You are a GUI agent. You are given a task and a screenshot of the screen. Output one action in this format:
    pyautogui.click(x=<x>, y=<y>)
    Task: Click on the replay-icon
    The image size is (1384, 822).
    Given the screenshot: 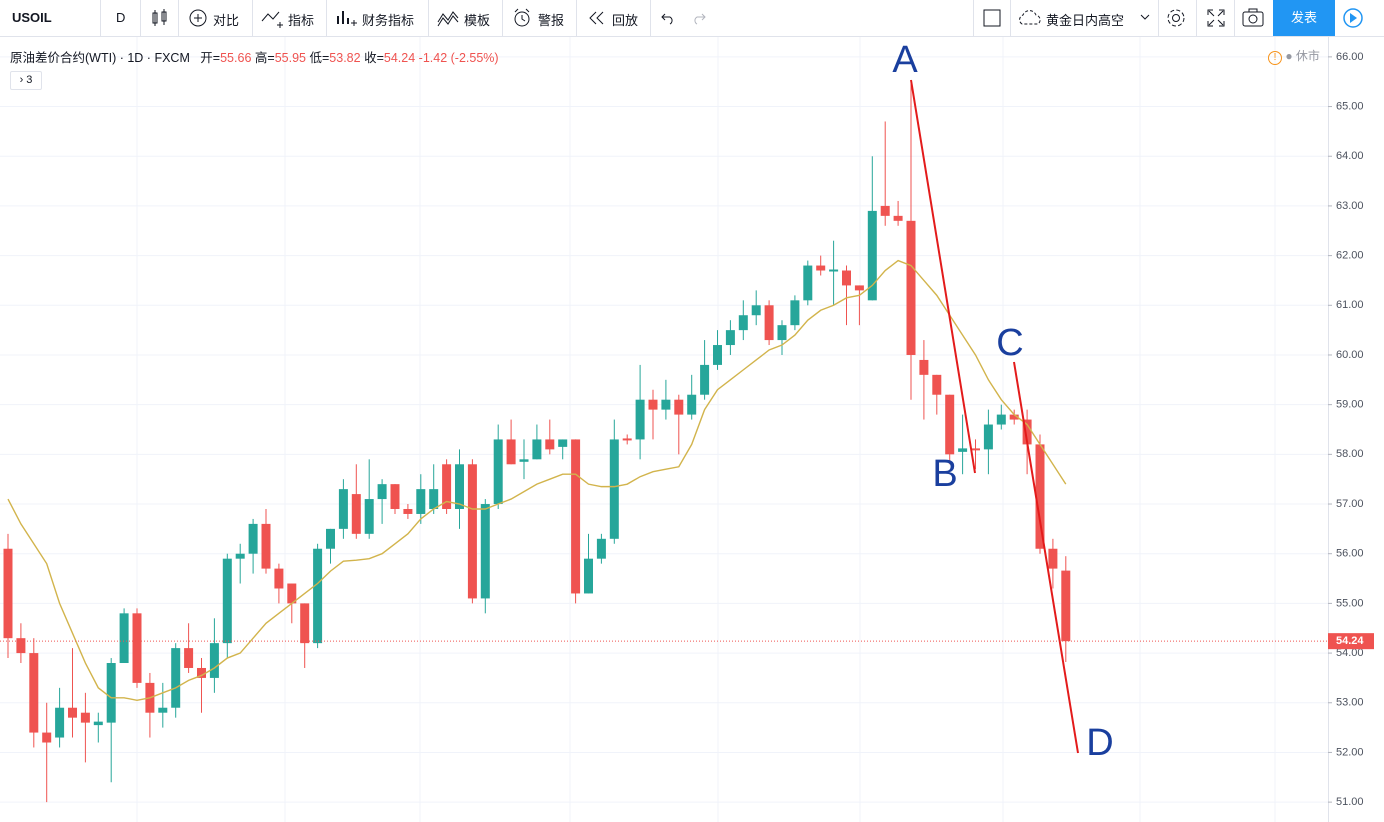 What is the action you would take?
    pyautogui.click(x=597, y=18)
    